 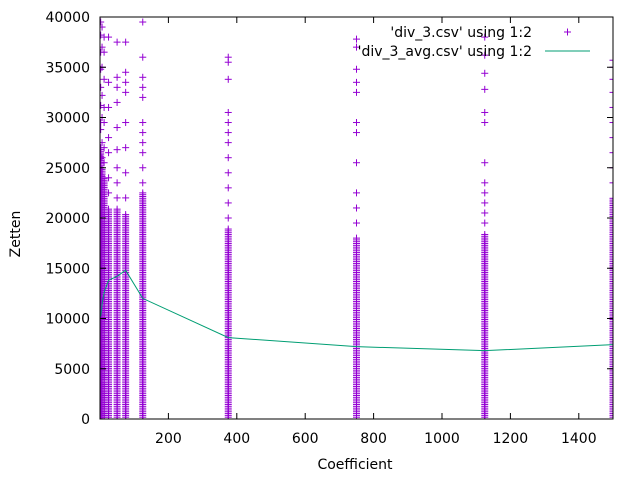 I want to click on y-tick-label: 0, so click(x=85, y=420).